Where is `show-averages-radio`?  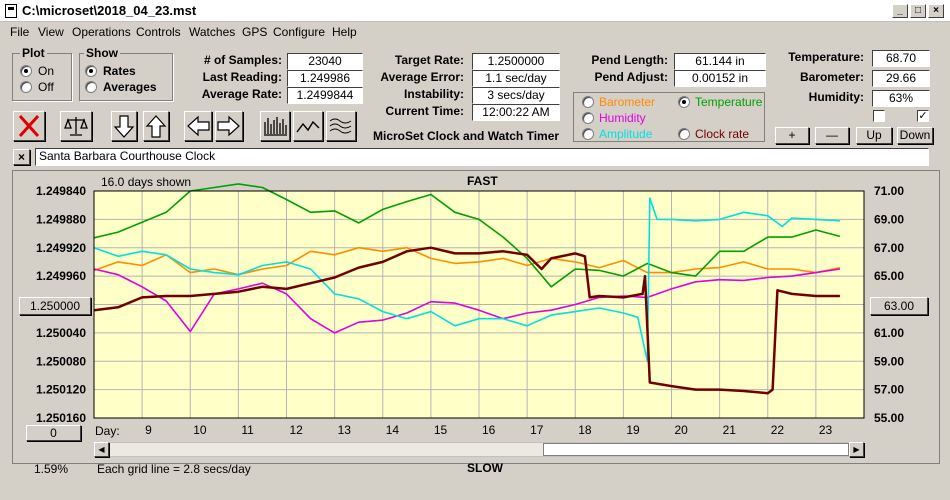
show-averages-radio is located at coordinates (91, 87).